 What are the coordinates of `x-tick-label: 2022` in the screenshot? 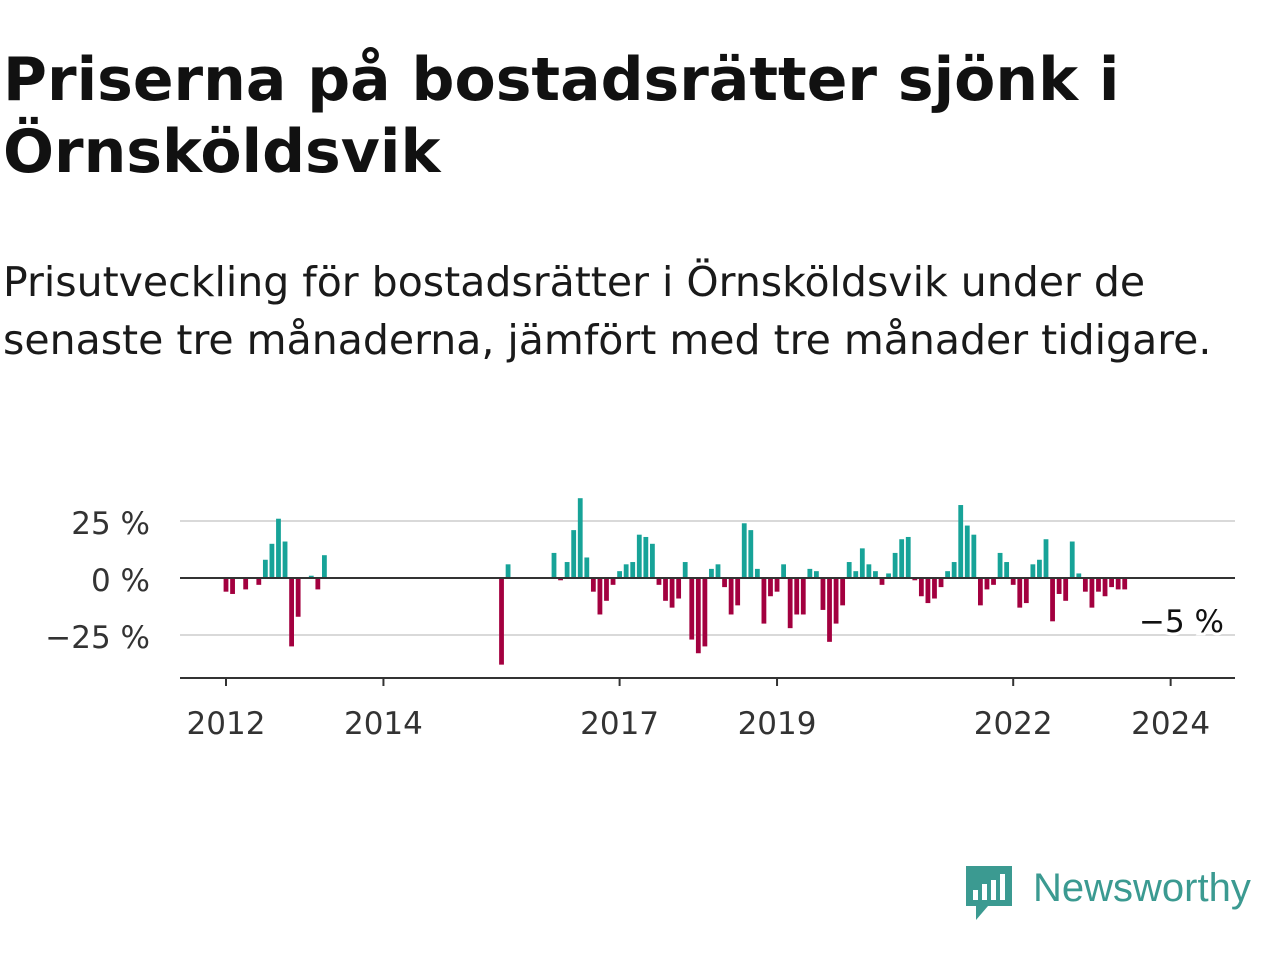 It's located at (1013, 724).